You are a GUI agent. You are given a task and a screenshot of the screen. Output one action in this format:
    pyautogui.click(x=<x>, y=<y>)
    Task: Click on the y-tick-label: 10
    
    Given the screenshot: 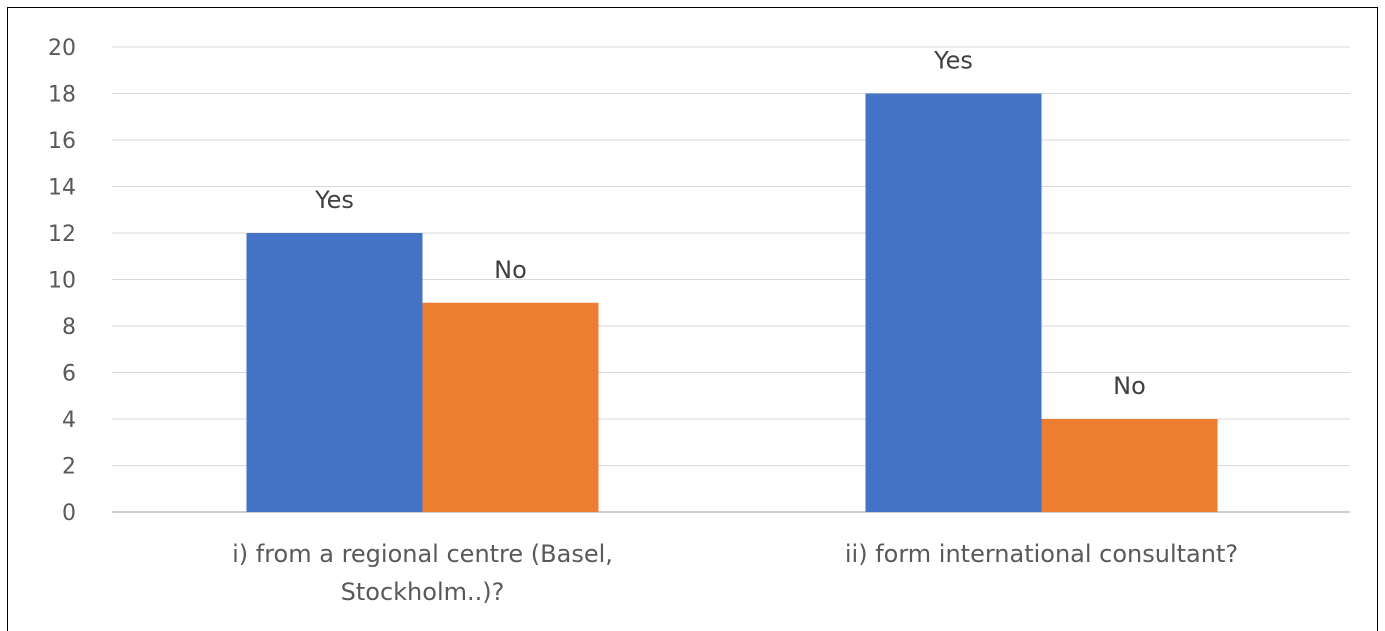 What is the action you would take?
    pyautogui.click(x=62, y=281)
    